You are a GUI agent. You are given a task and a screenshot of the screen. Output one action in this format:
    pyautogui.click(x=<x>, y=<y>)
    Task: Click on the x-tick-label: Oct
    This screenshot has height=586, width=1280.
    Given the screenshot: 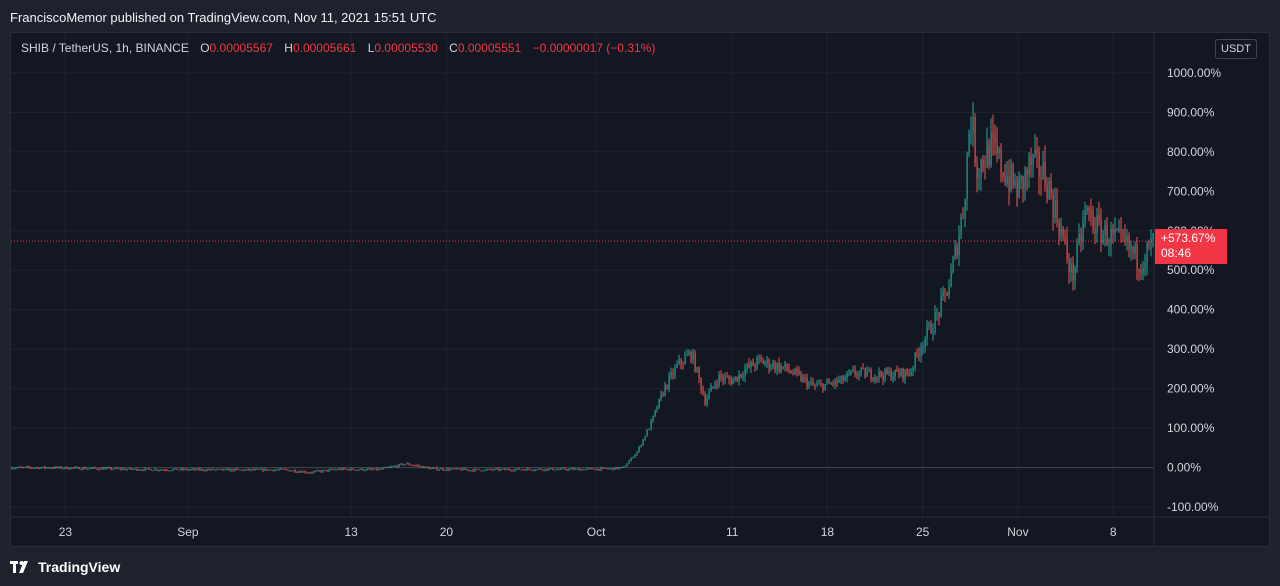 What is the action you would take?
    pyautogui.click(x=596, y=532)
    